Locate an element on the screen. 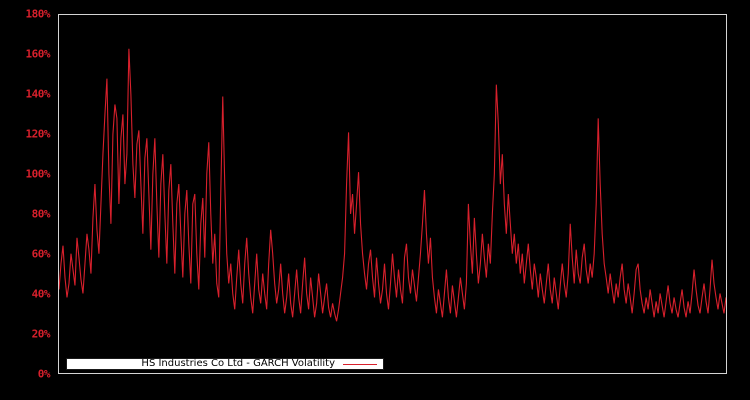  y-tick-label: 20% is located at coordinates (41, 334).